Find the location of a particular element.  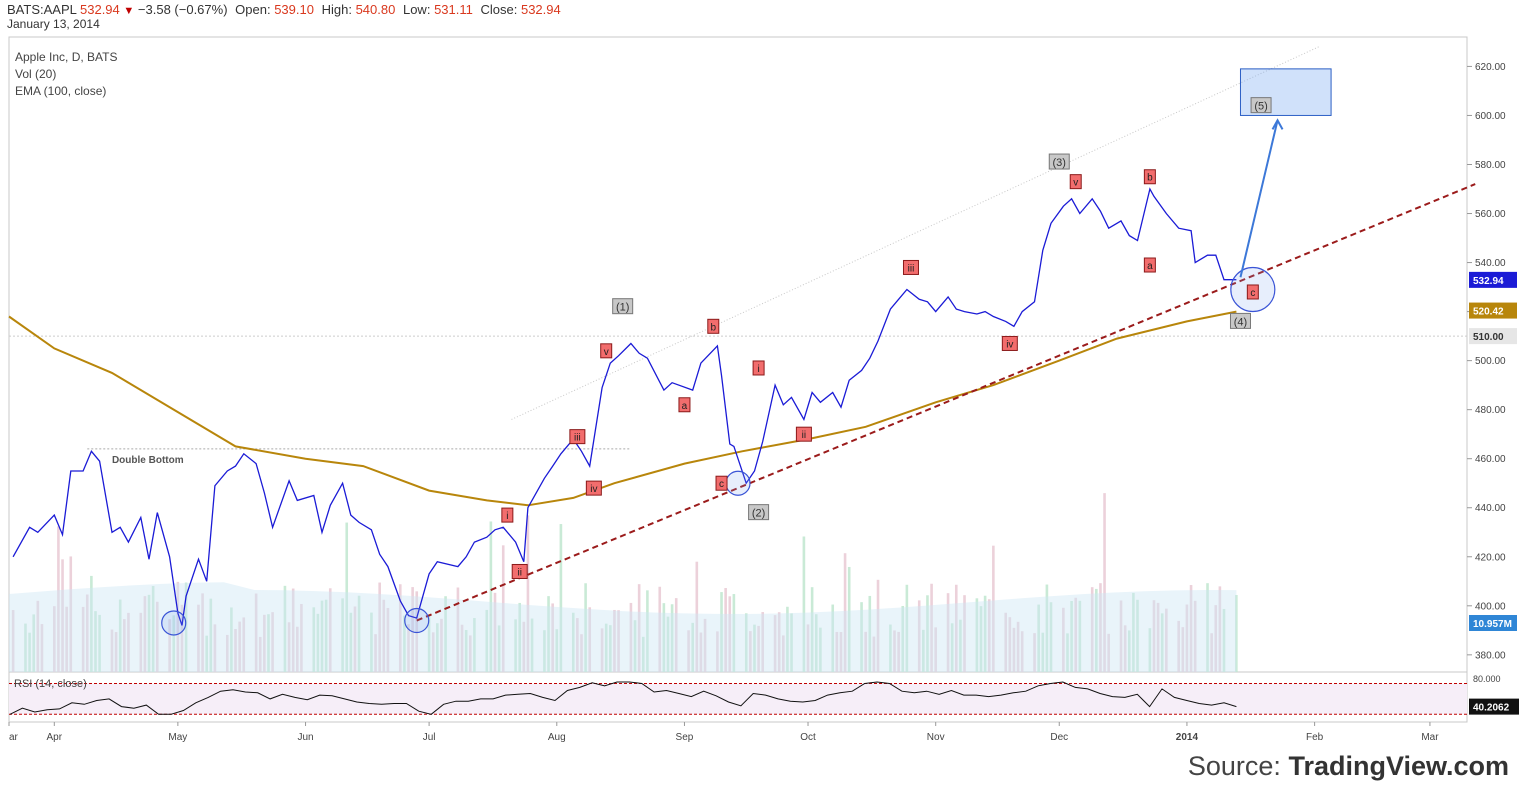

wave-label: (1) is located at coordinates (622, 308).